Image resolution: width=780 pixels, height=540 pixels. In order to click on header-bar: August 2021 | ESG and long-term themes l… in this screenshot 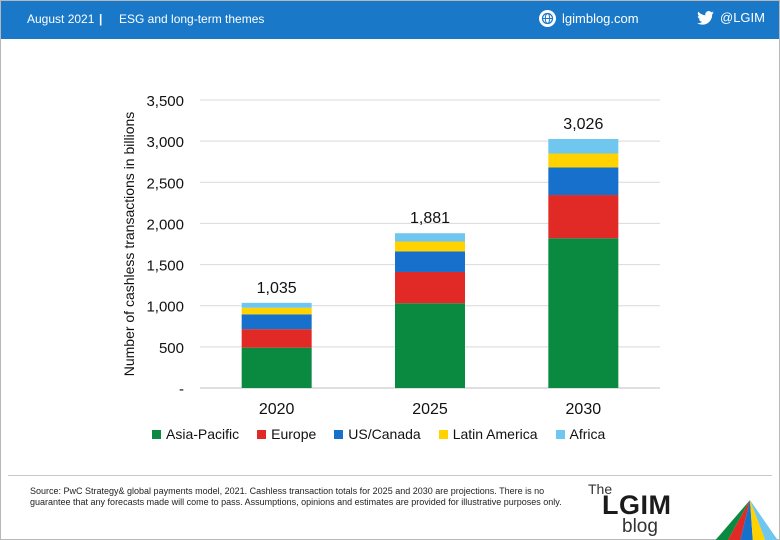, I will do `click(390, 20)`.